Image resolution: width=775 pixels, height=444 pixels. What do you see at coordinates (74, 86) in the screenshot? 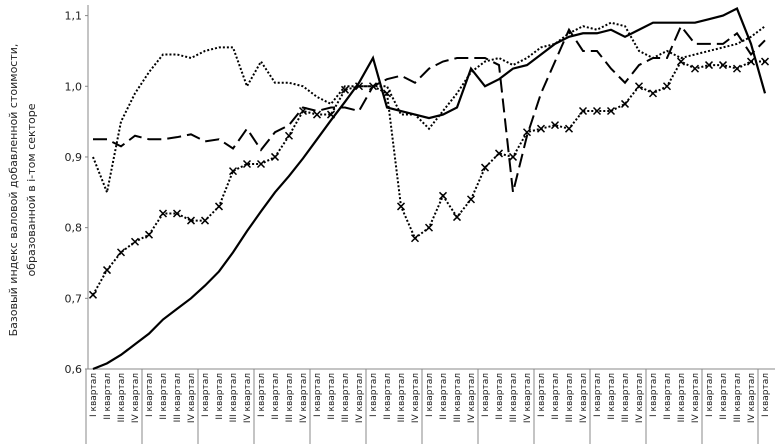
I see `y-tick-label: 1,0` at bounding box center [74, 86].